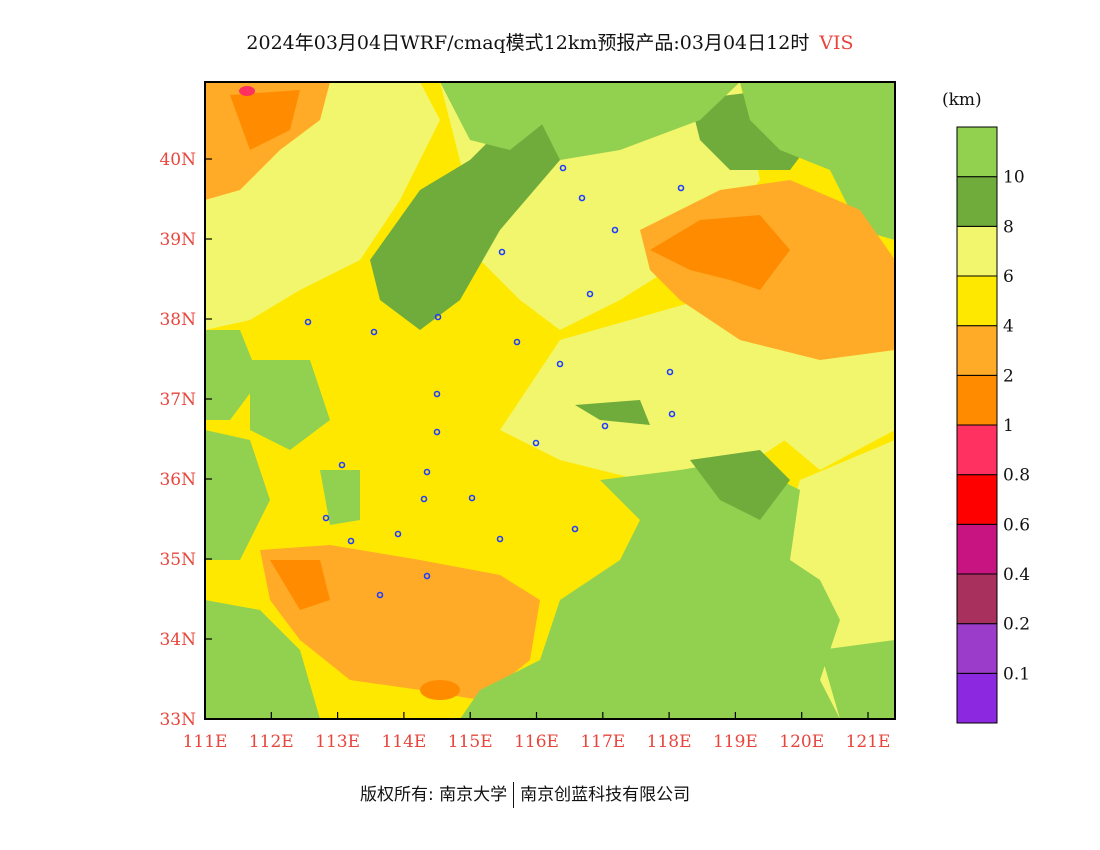  Describe the element at coordinates (177, 640) in the screenshot. I see `y-tick-label: 34N` at that location.